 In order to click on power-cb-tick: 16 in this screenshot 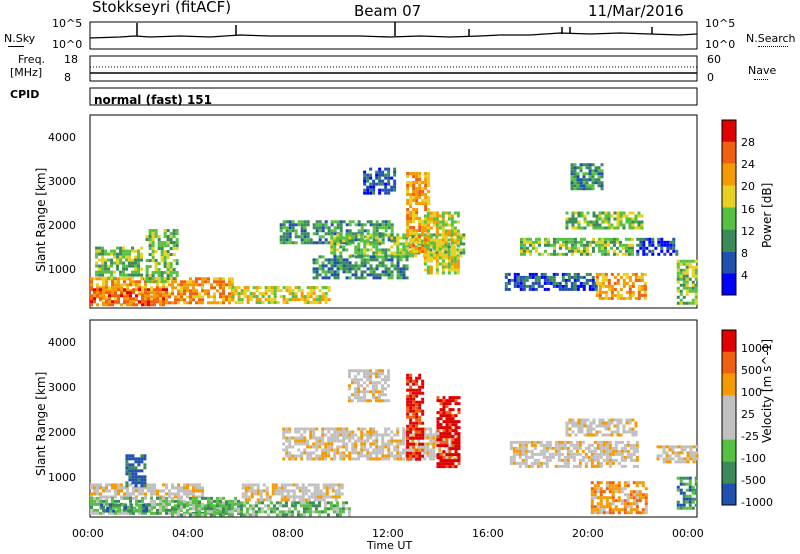, I will do `click(748, 209)`.